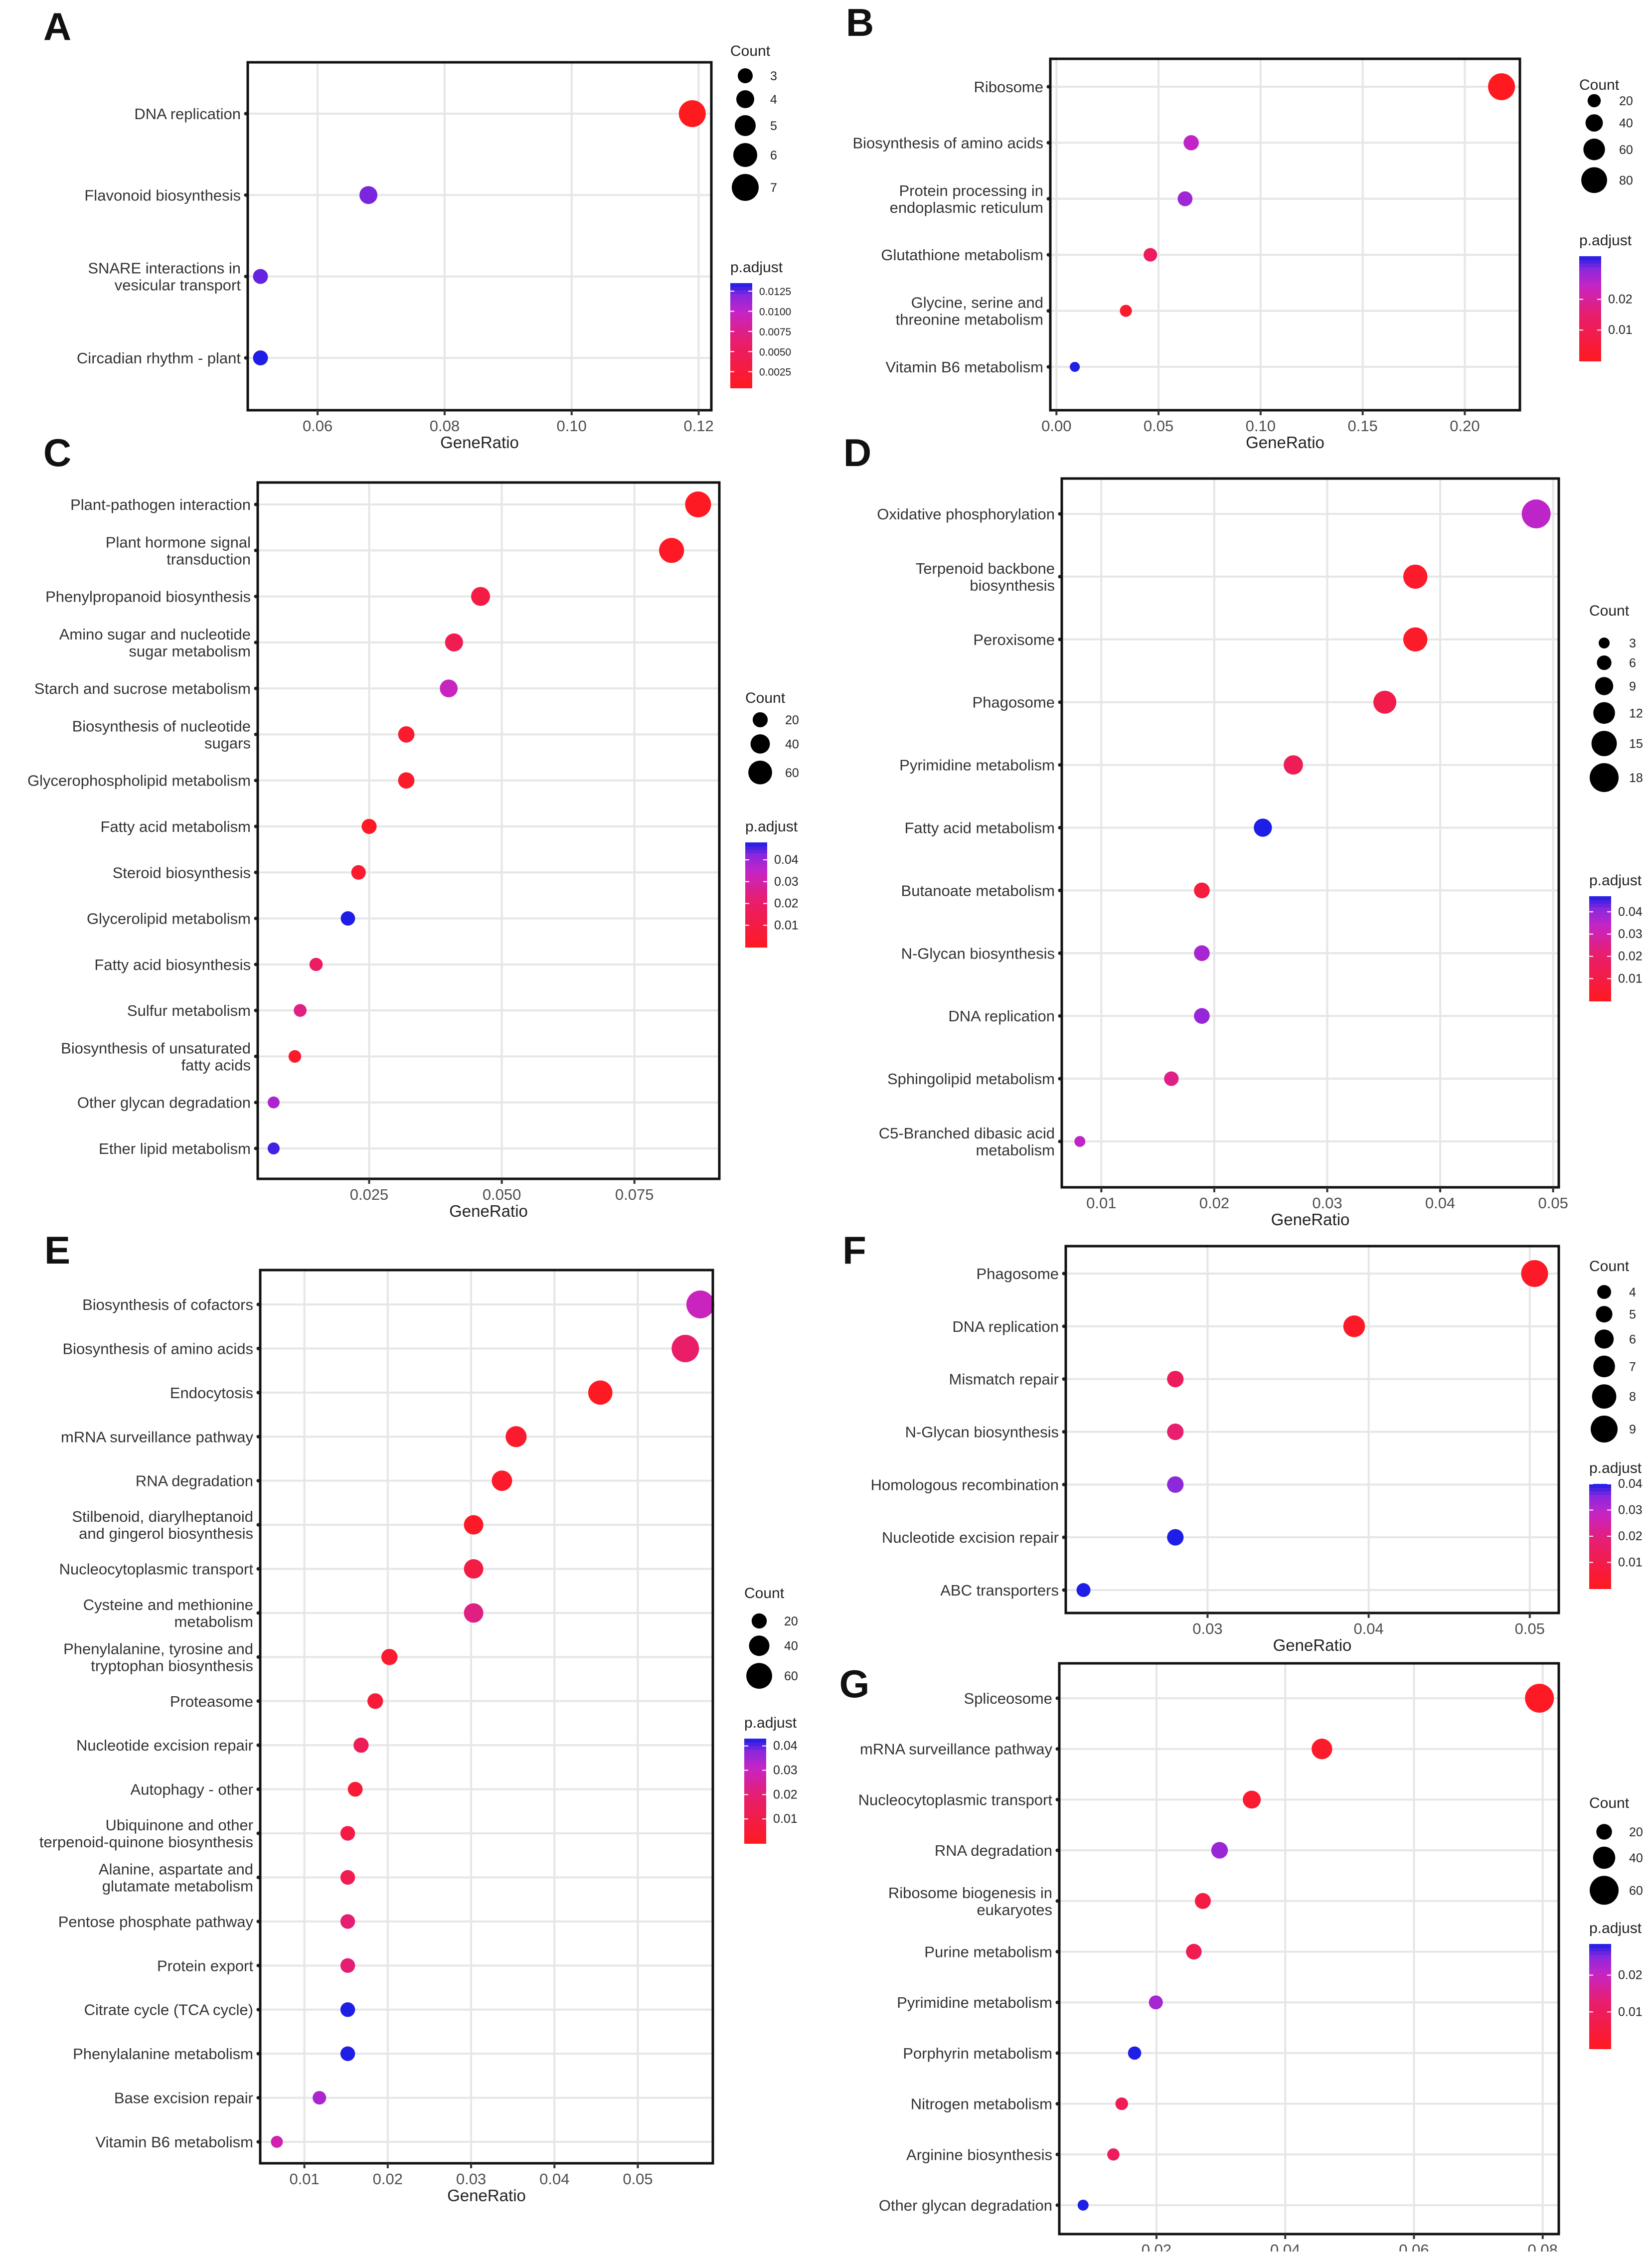 The height and width of the screenshot is (2254, 1652). Describe the element at coordinates (1362, 426) in the screenshot. I see `x-tick-label: 0.15` at that location.